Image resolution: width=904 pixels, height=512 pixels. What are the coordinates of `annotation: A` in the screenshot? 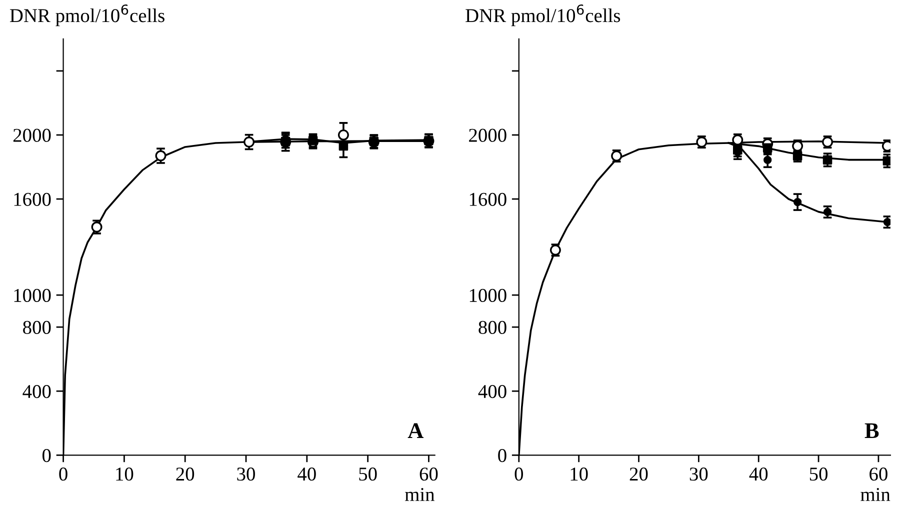 It's located at (416, 430).